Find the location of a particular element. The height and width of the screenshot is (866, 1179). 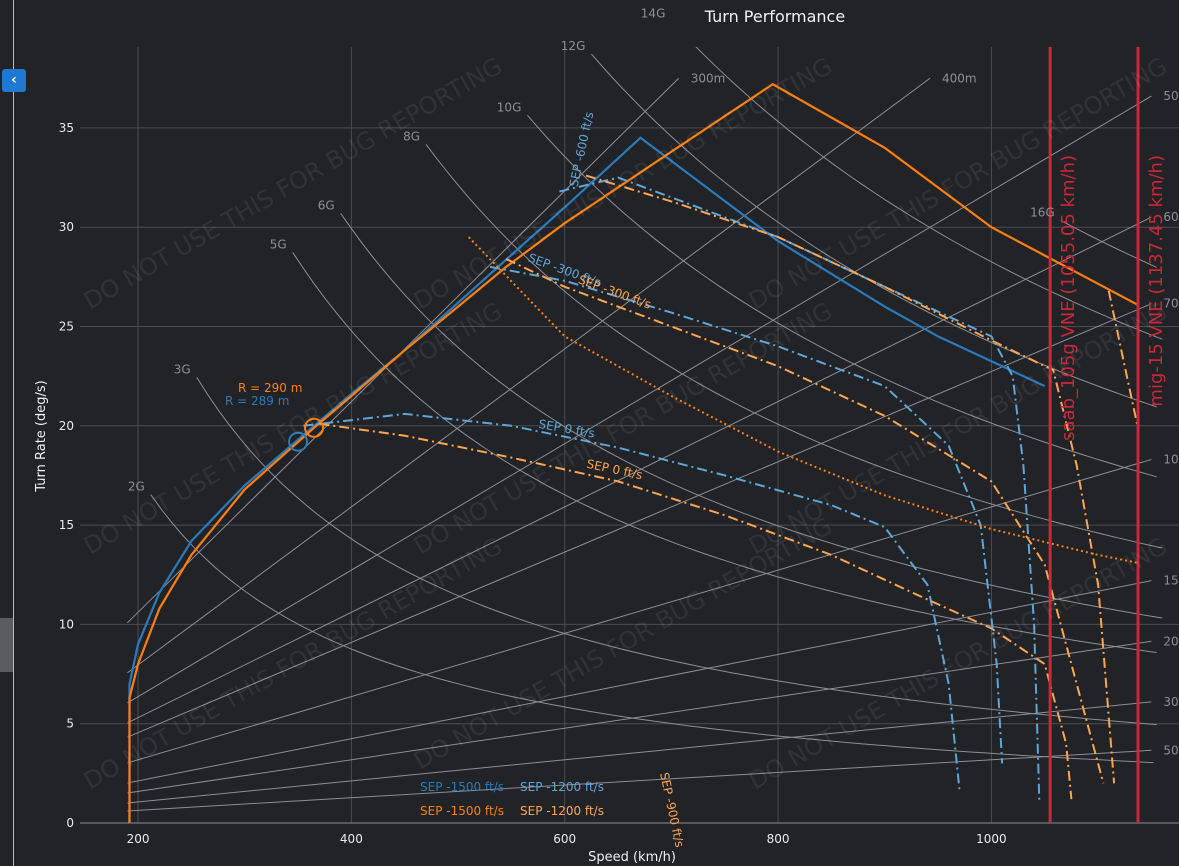

radius-line-label: 1000m is located at coordinates (1171, 460).